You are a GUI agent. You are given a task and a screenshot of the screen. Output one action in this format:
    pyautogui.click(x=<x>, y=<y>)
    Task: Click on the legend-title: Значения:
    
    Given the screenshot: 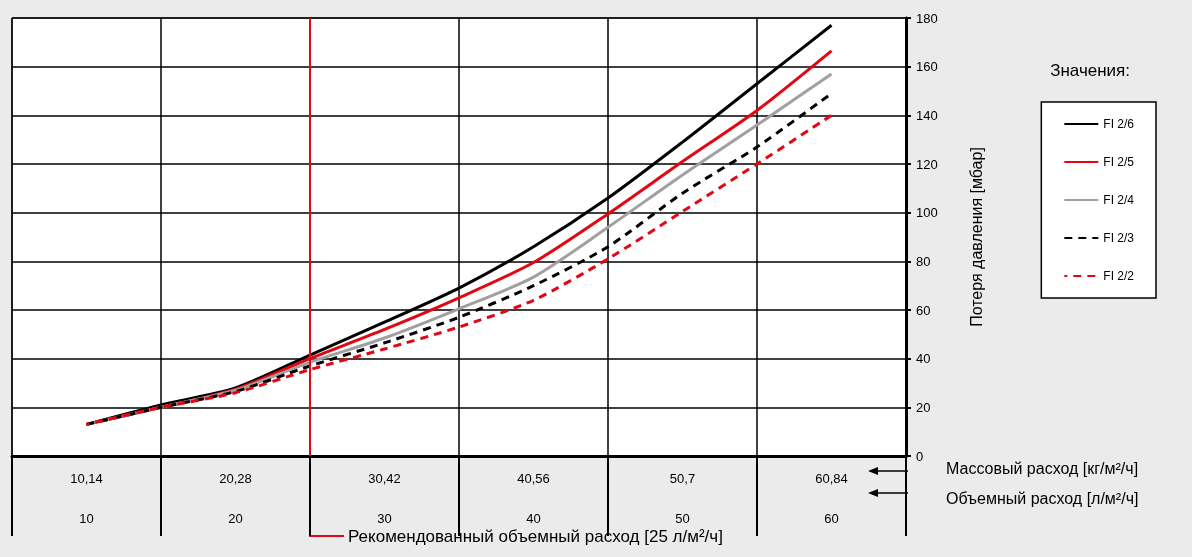 What is the action you would take?
    pyautogui.click(x=1090, y=70)
    